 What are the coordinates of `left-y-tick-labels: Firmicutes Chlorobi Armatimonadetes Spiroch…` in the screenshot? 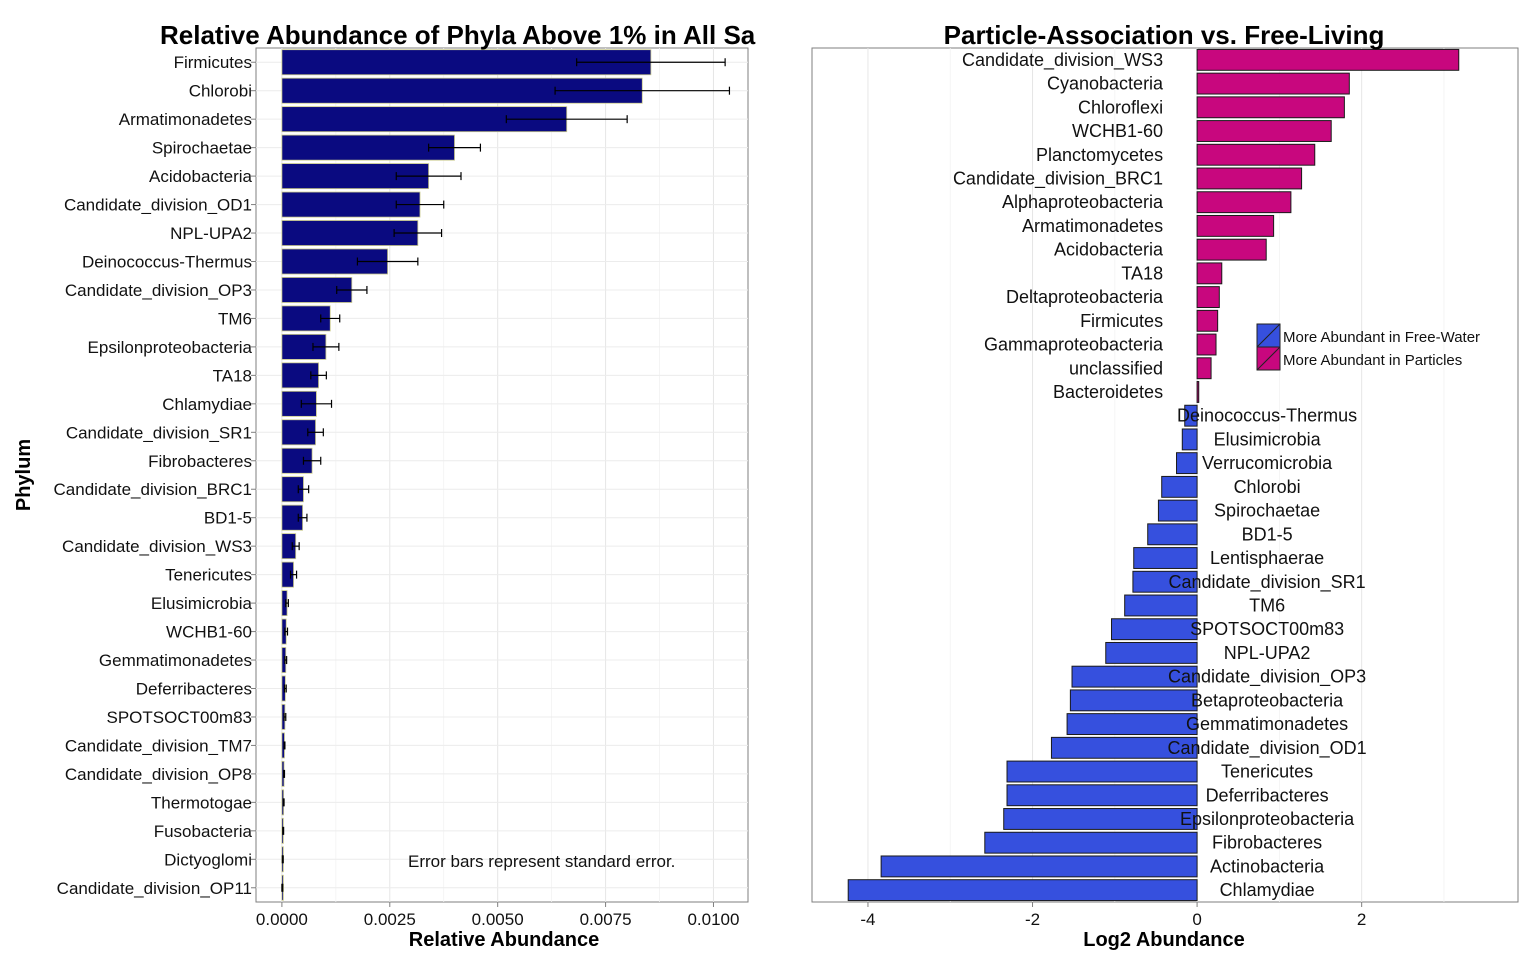 It's located at (155, 475).